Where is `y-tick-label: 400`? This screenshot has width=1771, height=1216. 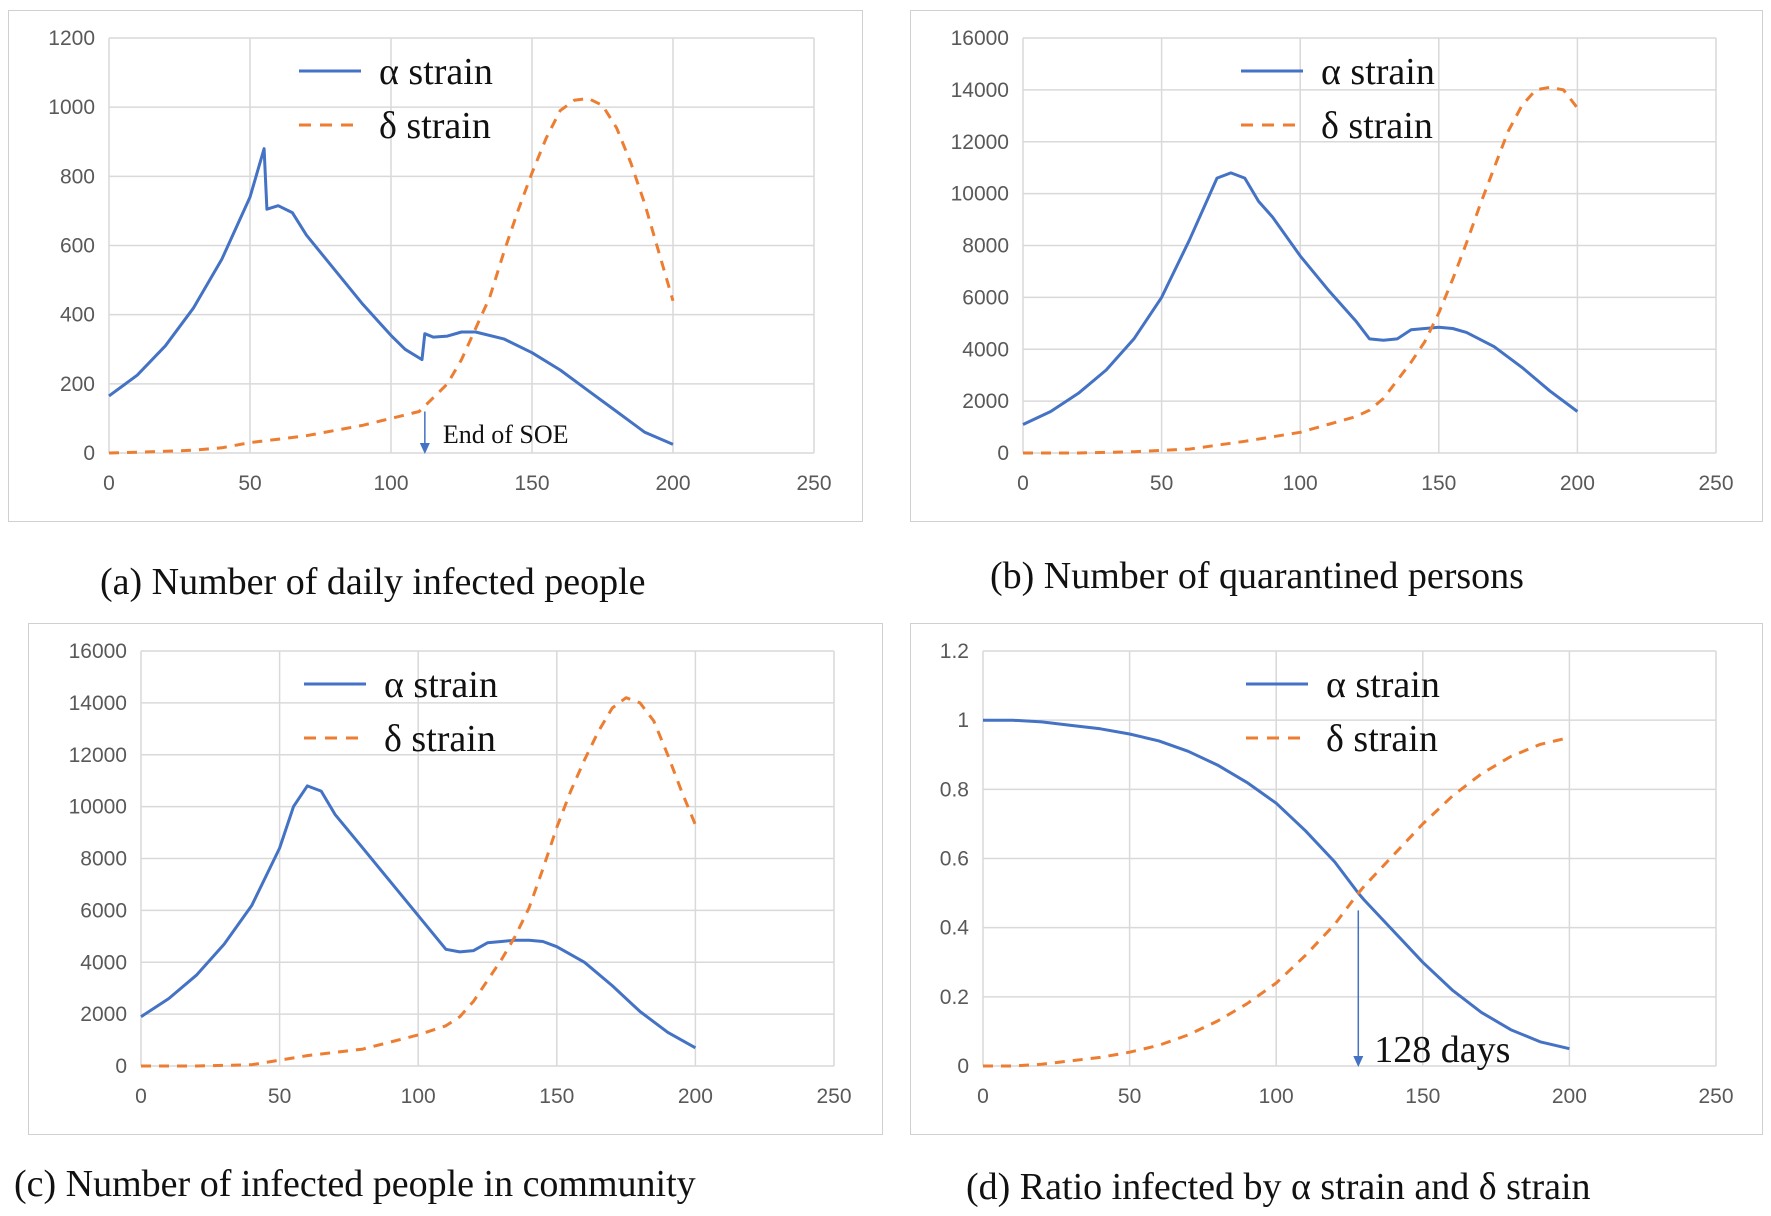 y-tick-label: 400 is located at coordinates (77, 315).